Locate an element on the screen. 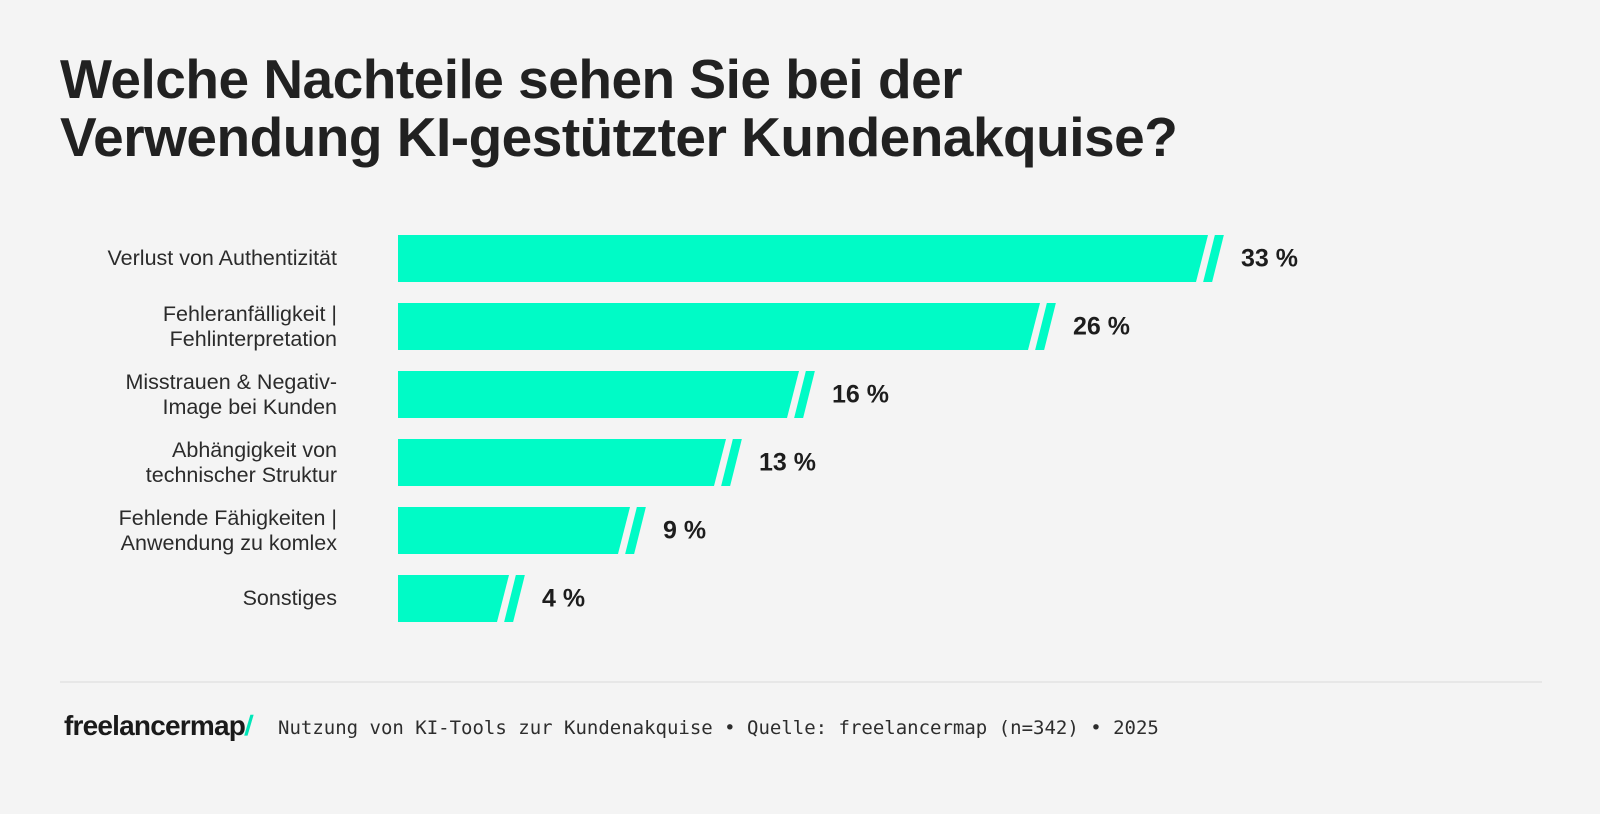  category-label: Abhängigkeit von technischer Struktur is located at coordinates (241, 462).